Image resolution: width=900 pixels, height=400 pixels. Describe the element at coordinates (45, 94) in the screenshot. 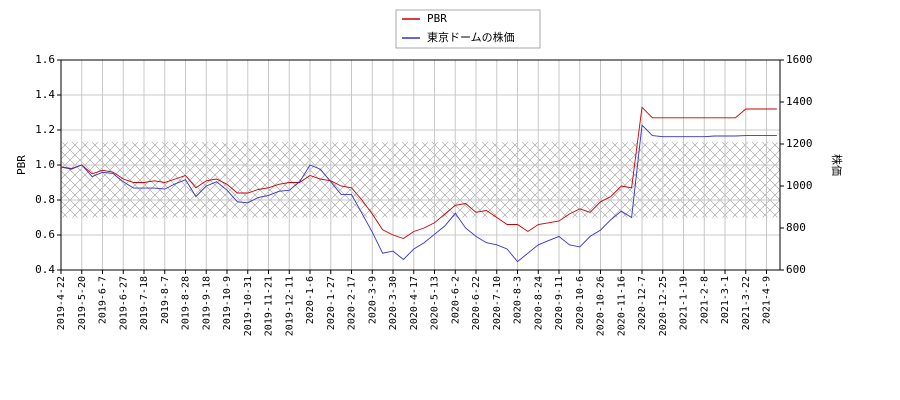

I see `y-tick-label: 1.4` at that location.